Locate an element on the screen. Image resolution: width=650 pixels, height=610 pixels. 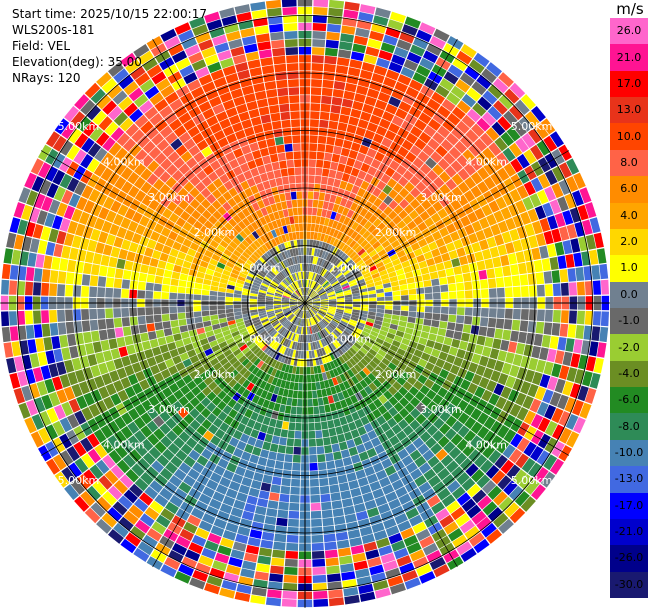
range-ring-label: 3.00km is located at coordinates (441, 197).